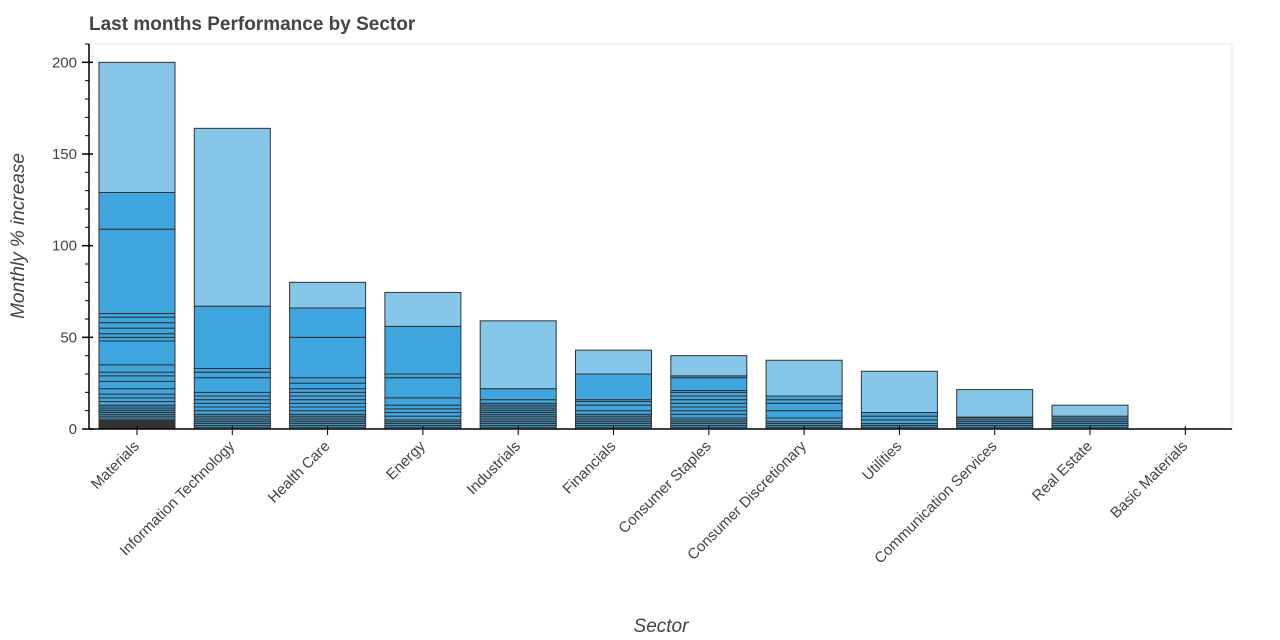  I want to click on bar-materials, so click(137, 245).